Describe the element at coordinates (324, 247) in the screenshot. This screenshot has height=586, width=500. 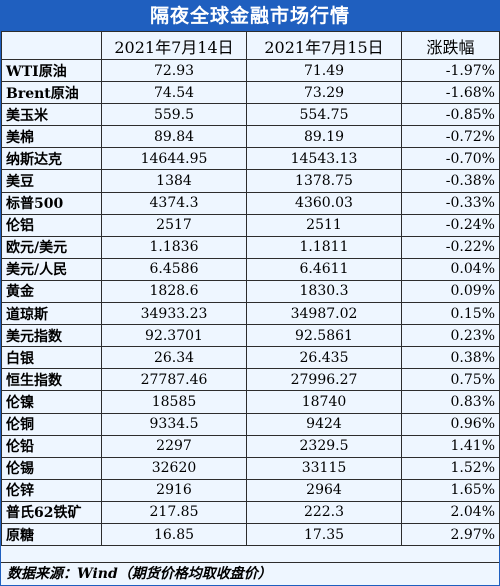
I see `value-date-2: 1.1811` at that location.